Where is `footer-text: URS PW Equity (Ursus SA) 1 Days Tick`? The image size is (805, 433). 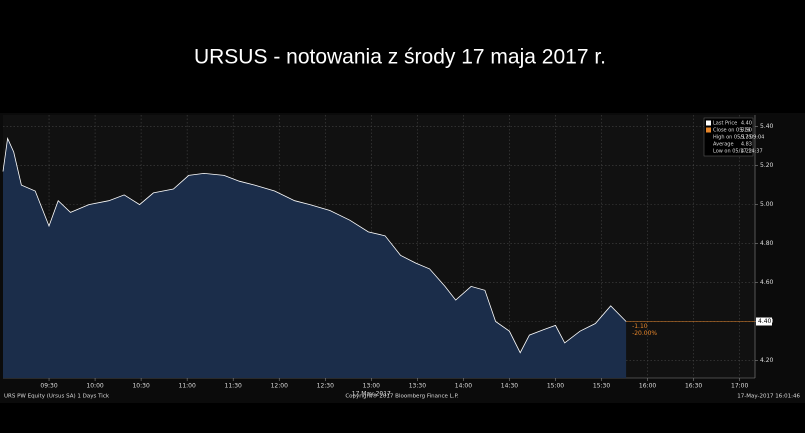
footer-text: URS PW Equity (Ursus SA) 1 Days Tick is located at coordinates (57, 397).